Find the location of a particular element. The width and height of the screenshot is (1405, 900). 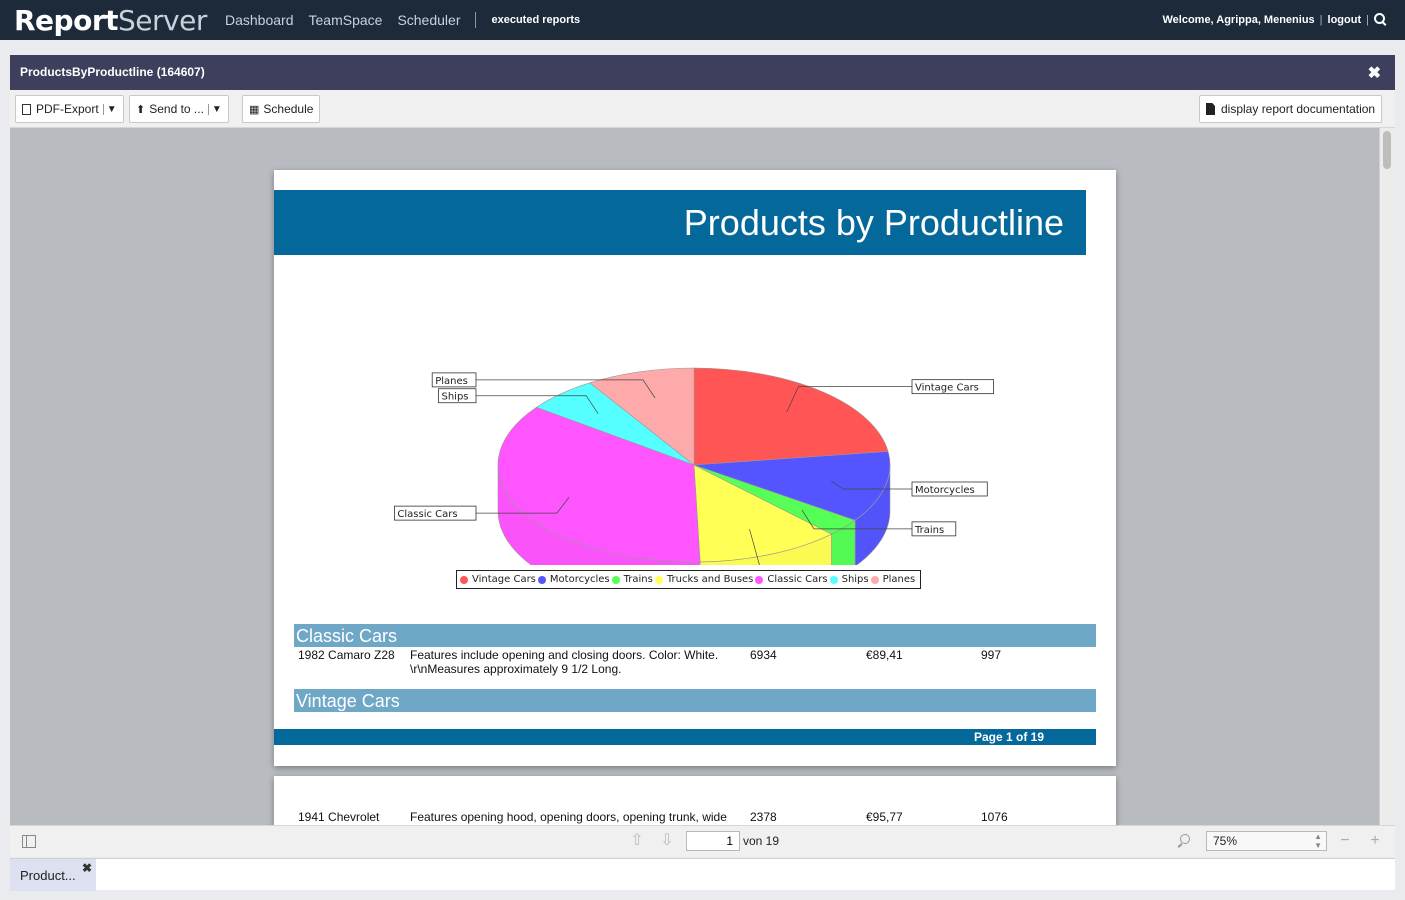

search-icon is located at coordinates (1380, 19).